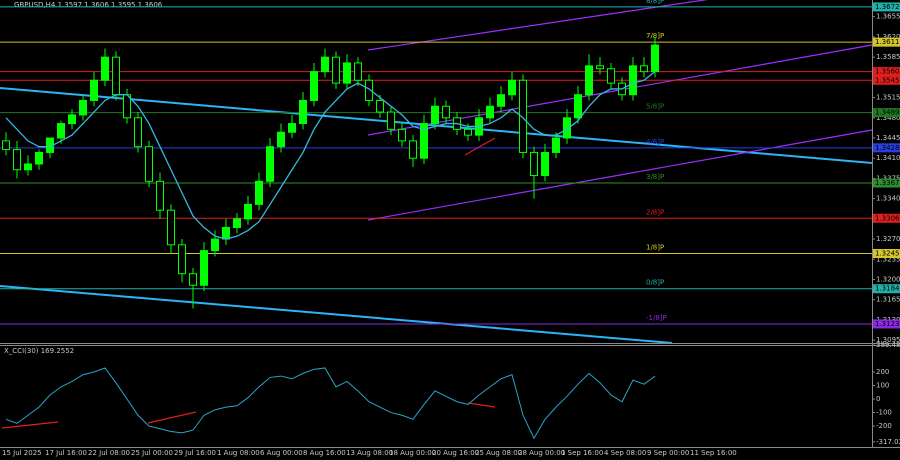 The width and height of the screenshot is (900, 460). What do you see at coordinates (39, 351) in the screenshot?
I see `indicator-title: X_CCI(30) 169.2552` at bounding box center [39, 351].